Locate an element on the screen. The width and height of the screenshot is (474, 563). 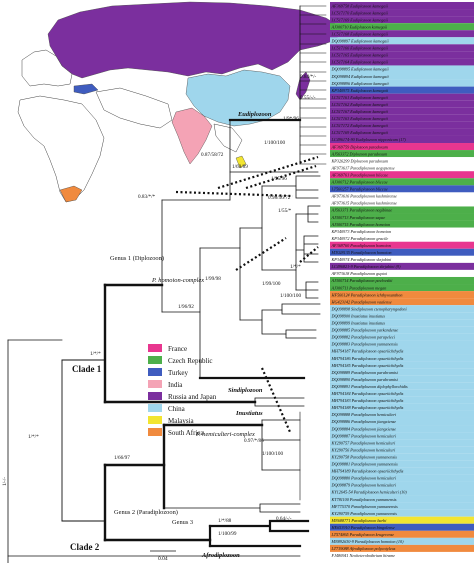
map-southeast-asia is located at coordinates (228, 138).